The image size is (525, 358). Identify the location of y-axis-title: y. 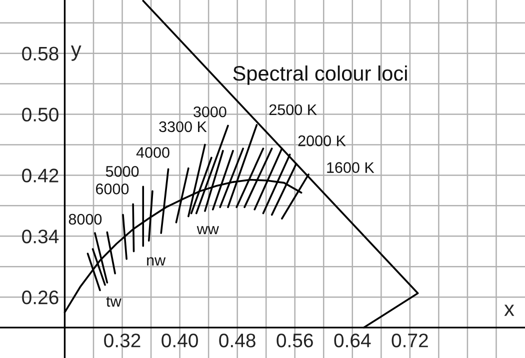
(76, 53).